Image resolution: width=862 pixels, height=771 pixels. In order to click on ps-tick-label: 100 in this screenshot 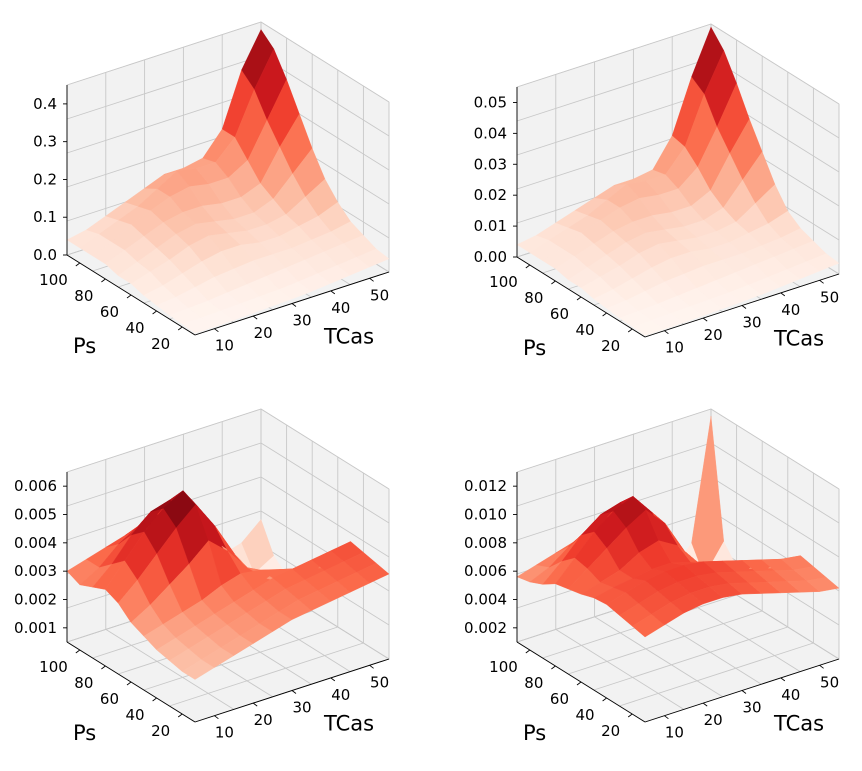, I will do `click(503, 282)`.